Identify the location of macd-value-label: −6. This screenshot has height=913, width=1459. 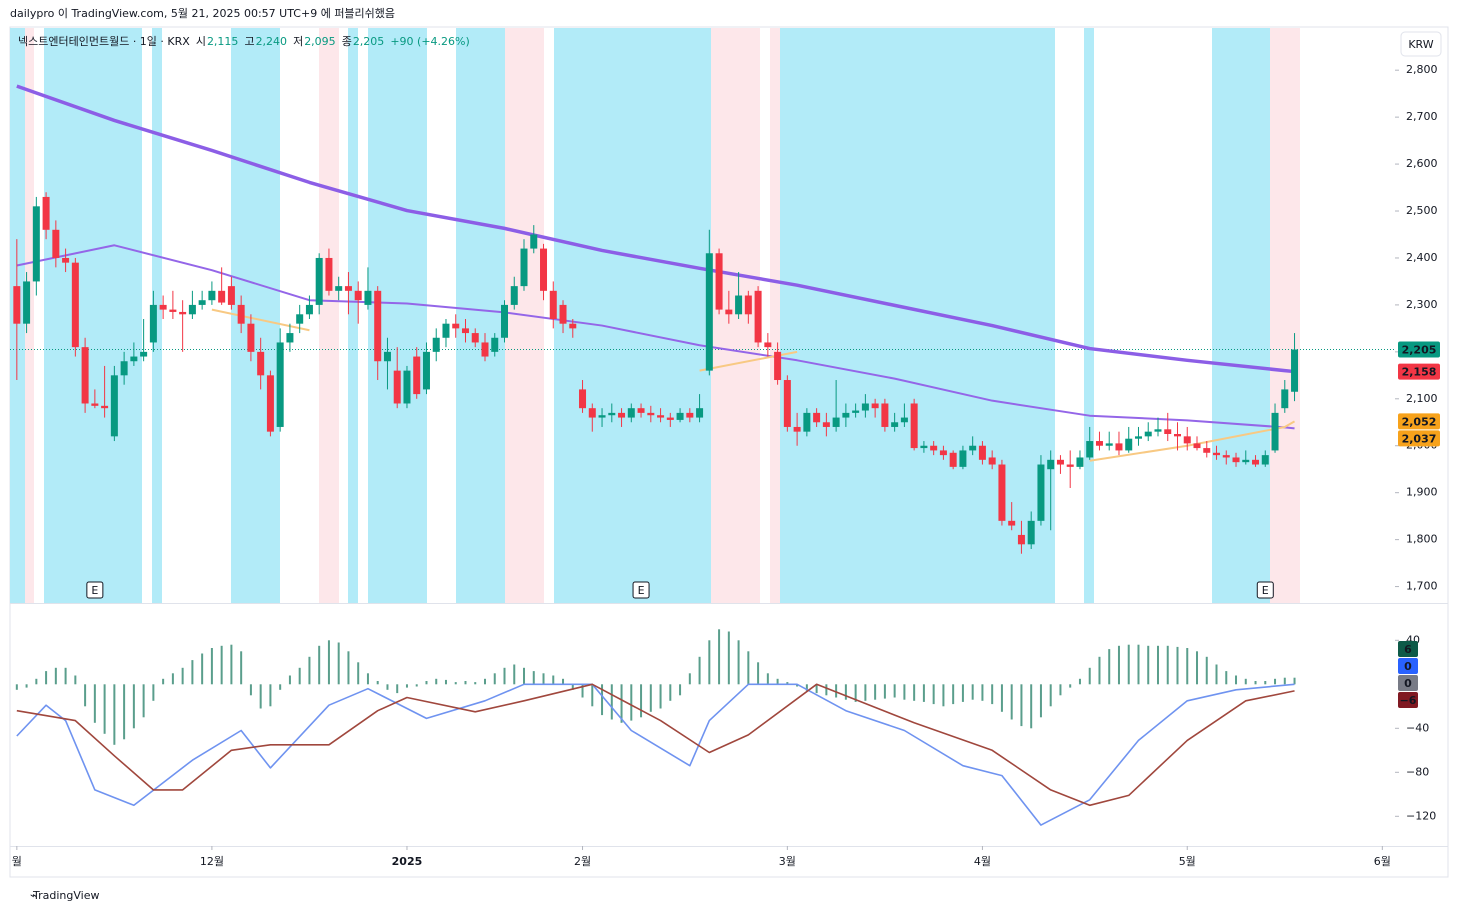
(1408, 700).